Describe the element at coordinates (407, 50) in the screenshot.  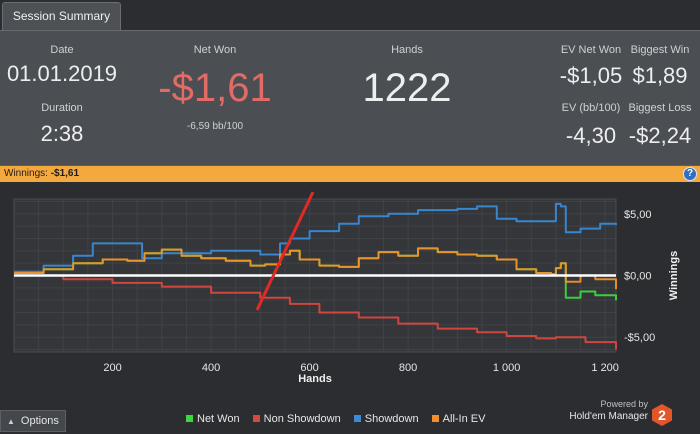
I see `hands-label: Hands` at that location.